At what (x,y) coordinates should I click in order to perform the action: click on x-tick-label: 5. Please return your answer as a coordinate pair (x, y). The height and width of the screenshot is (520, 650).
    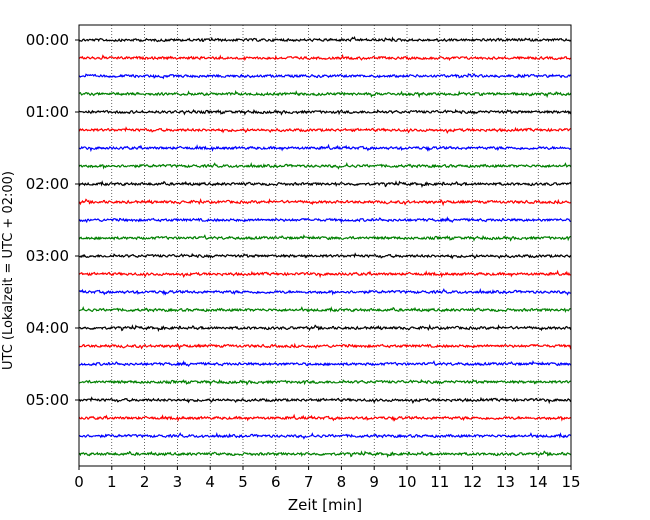
    Looking at the image, I should click on (243, 482).